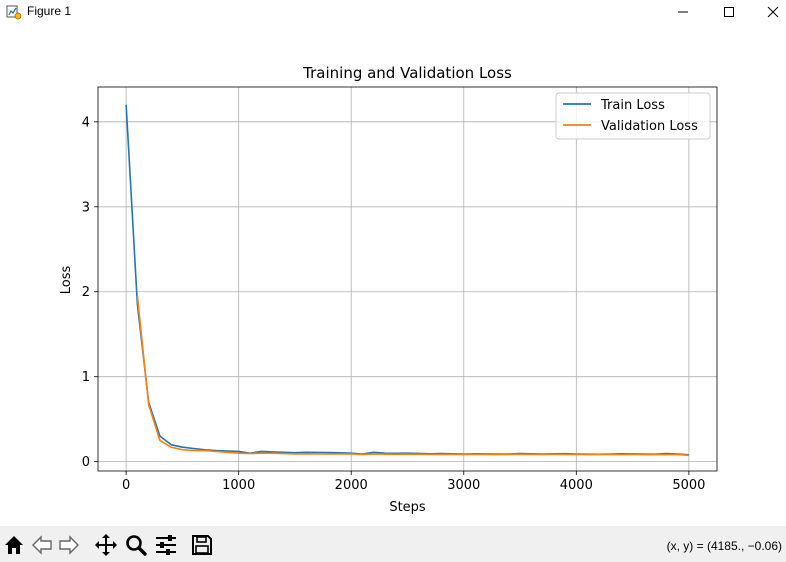 The height and width of the screenshot is (562, 786). Describe the element at coordinates (773, 12) in the screenshot. I see `close-icon` at that location.